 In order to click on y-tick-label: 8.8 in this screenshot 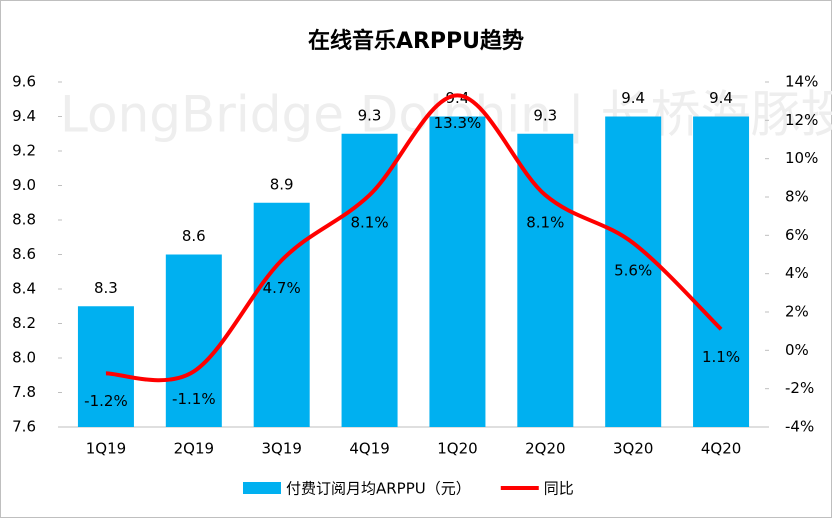, I will do `click(24, 220)`.